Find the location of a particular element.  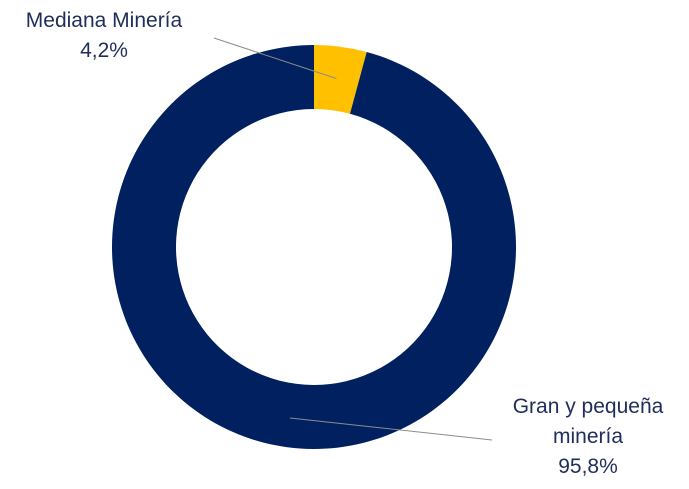

slice-label-value: 95,8% is located at coordinates (588, 466).